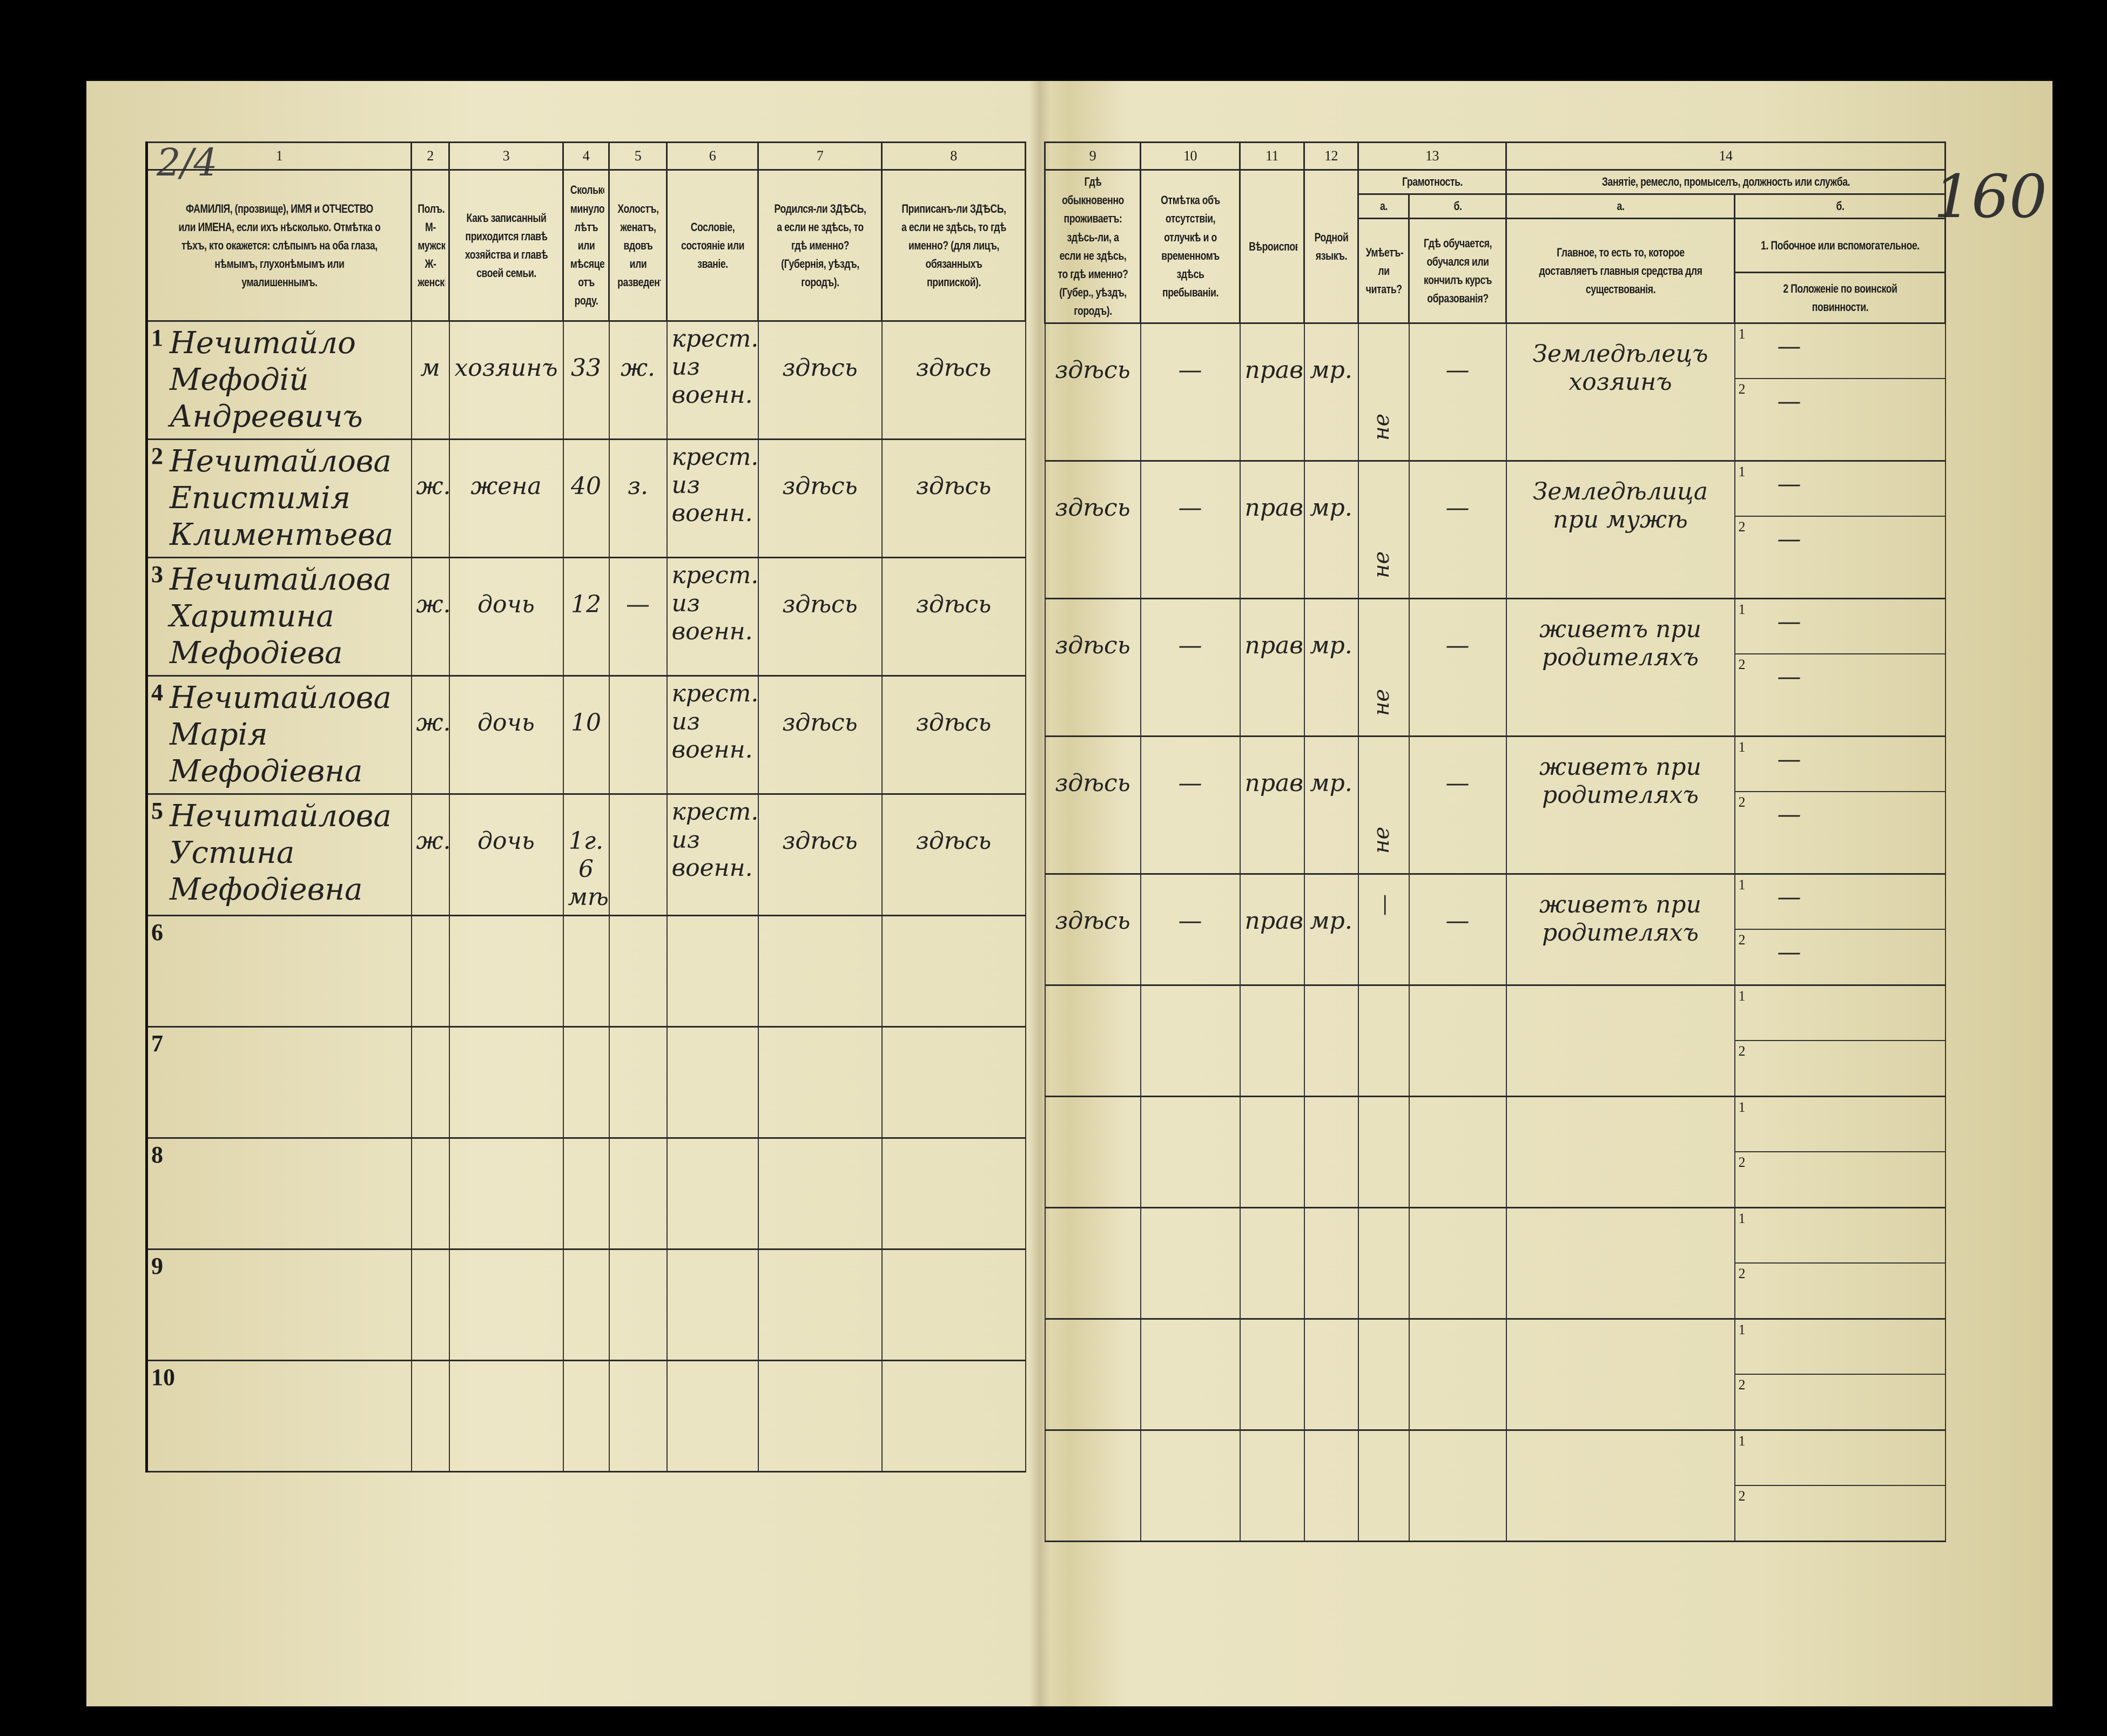 This screenshot has width=2107, height=1736. What do you see at coordinates (1457, 667) in the screenshot?
I see `education-cell: —` at bounding box center [1457, 667].